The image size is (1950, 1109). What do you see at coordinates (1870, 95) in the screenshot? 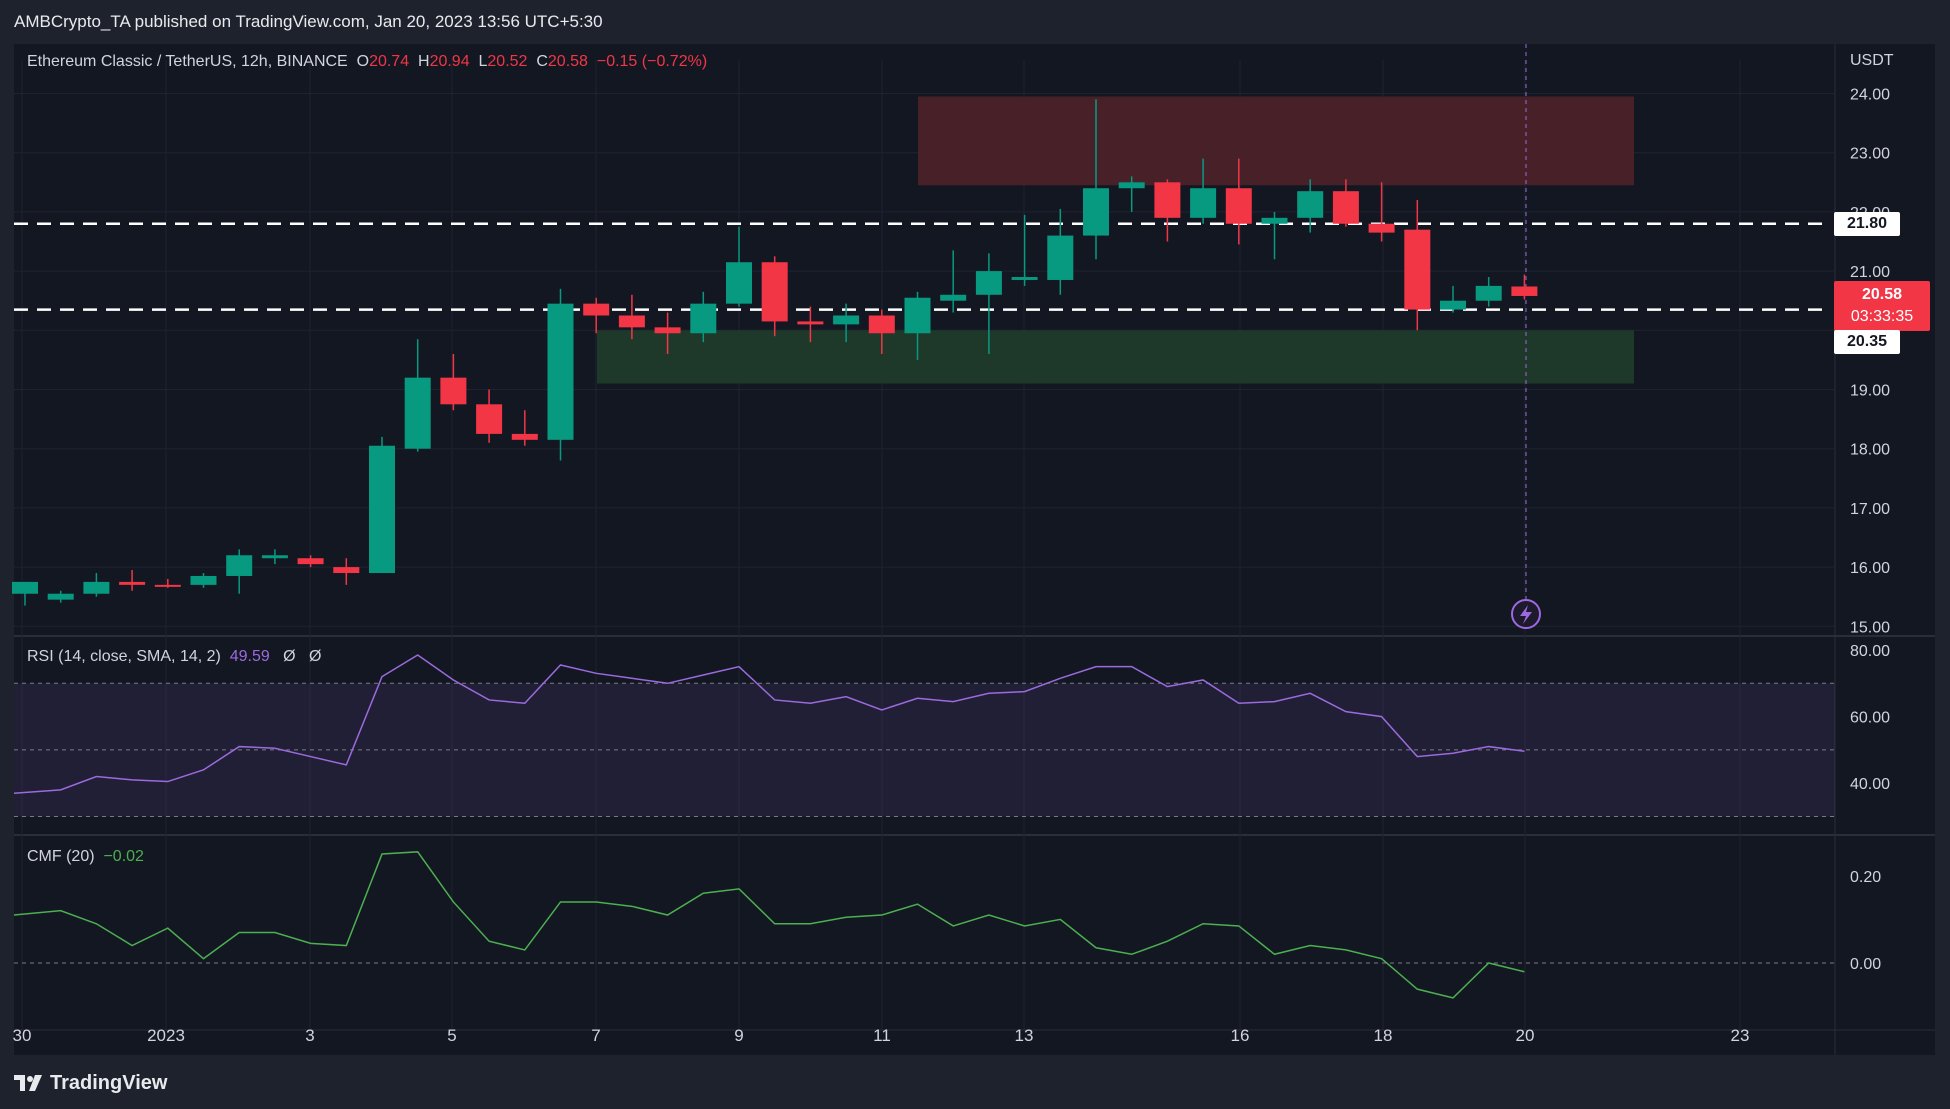
I see `price-tick-label: 24.00` at bounding box center [1870, 95].